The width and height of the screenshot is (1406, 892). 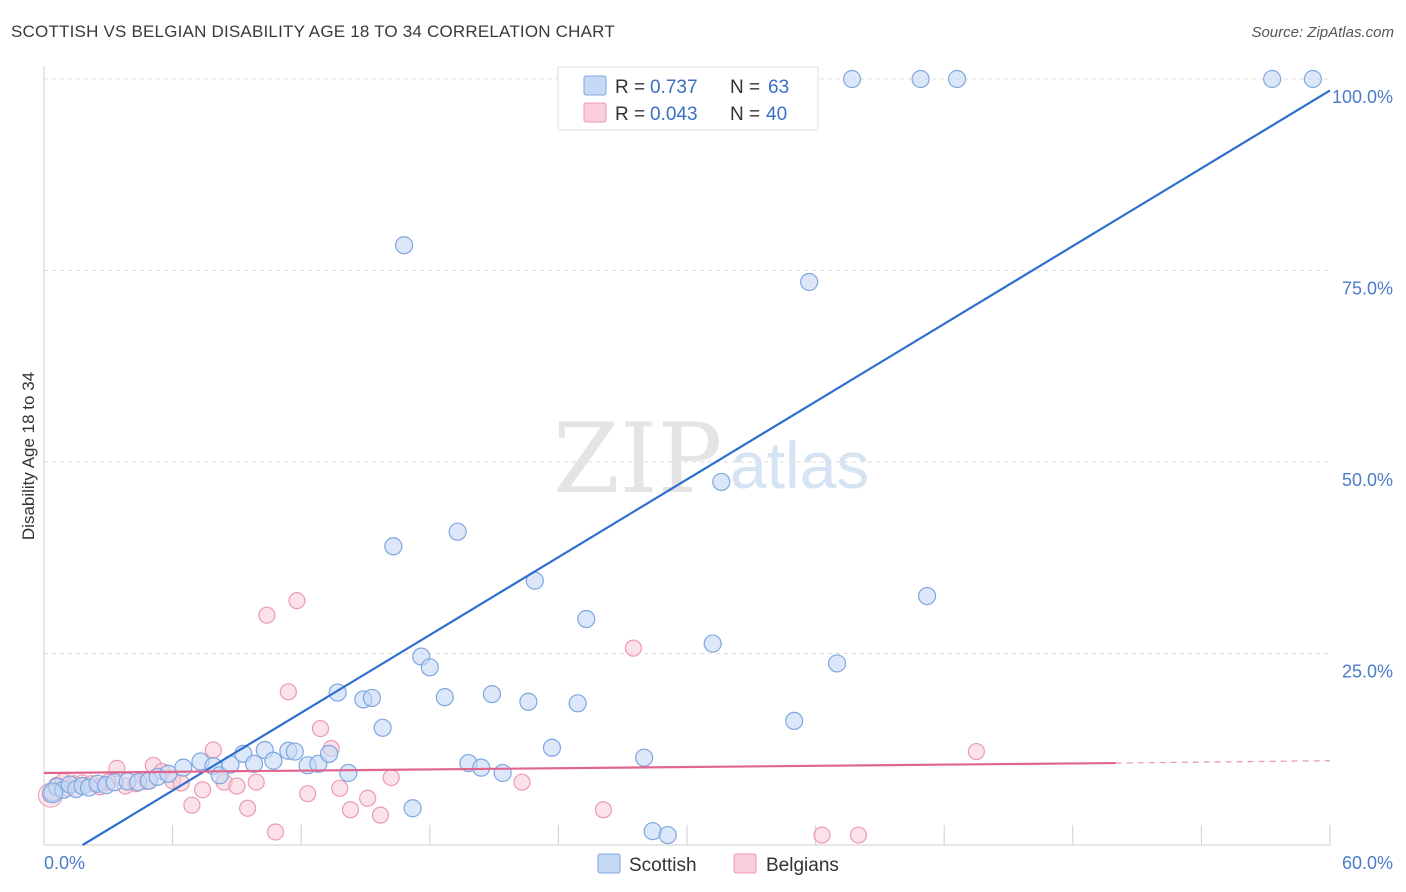 I want to click on series-legend: Scottish Belgians, so click(x=718, y=864).